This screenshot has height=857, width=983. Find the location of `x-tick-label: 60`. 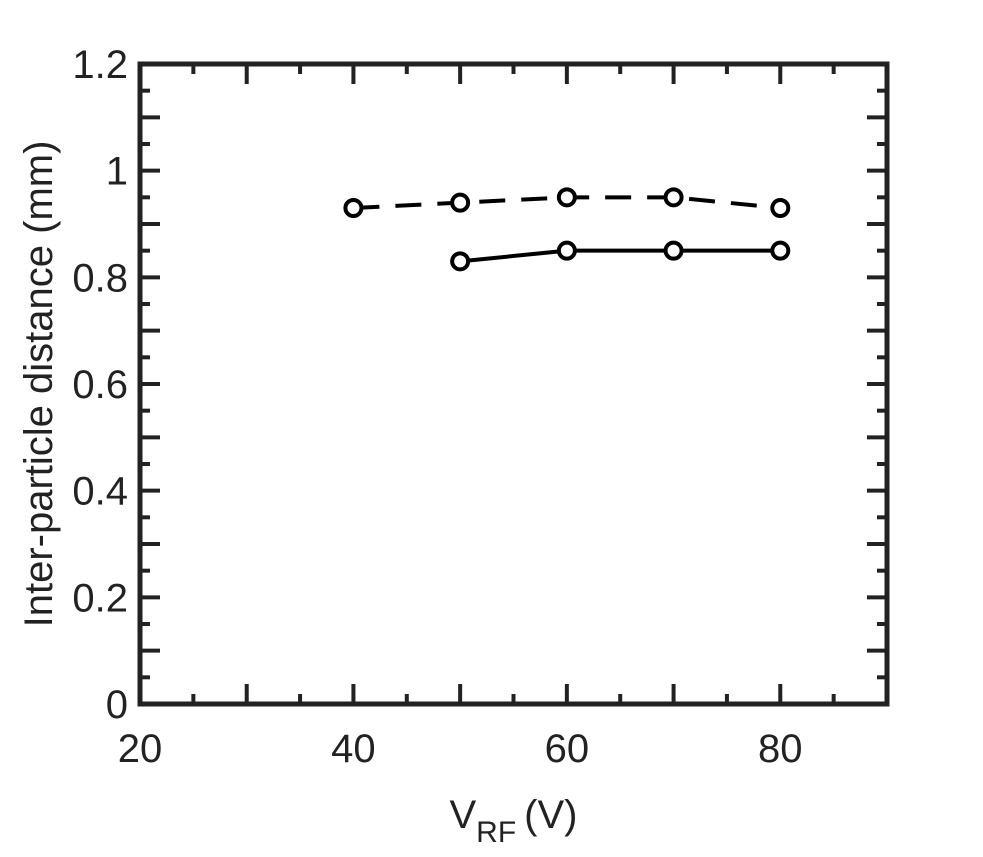

x-tick-label: 60 is located at coordinates (567, 749).